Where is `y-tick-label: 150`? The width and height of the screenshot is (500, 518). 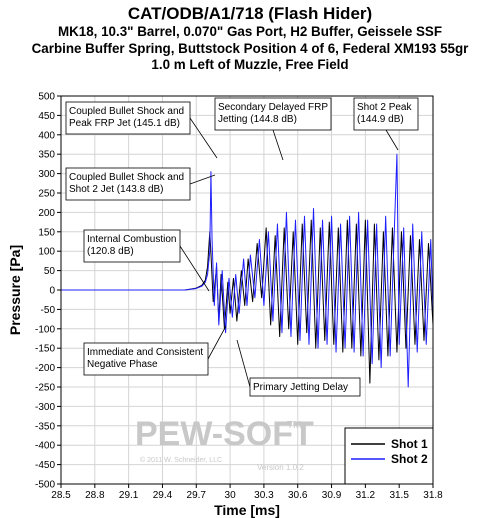
y-tick-label: 150 is located at coordinates (46, 232).